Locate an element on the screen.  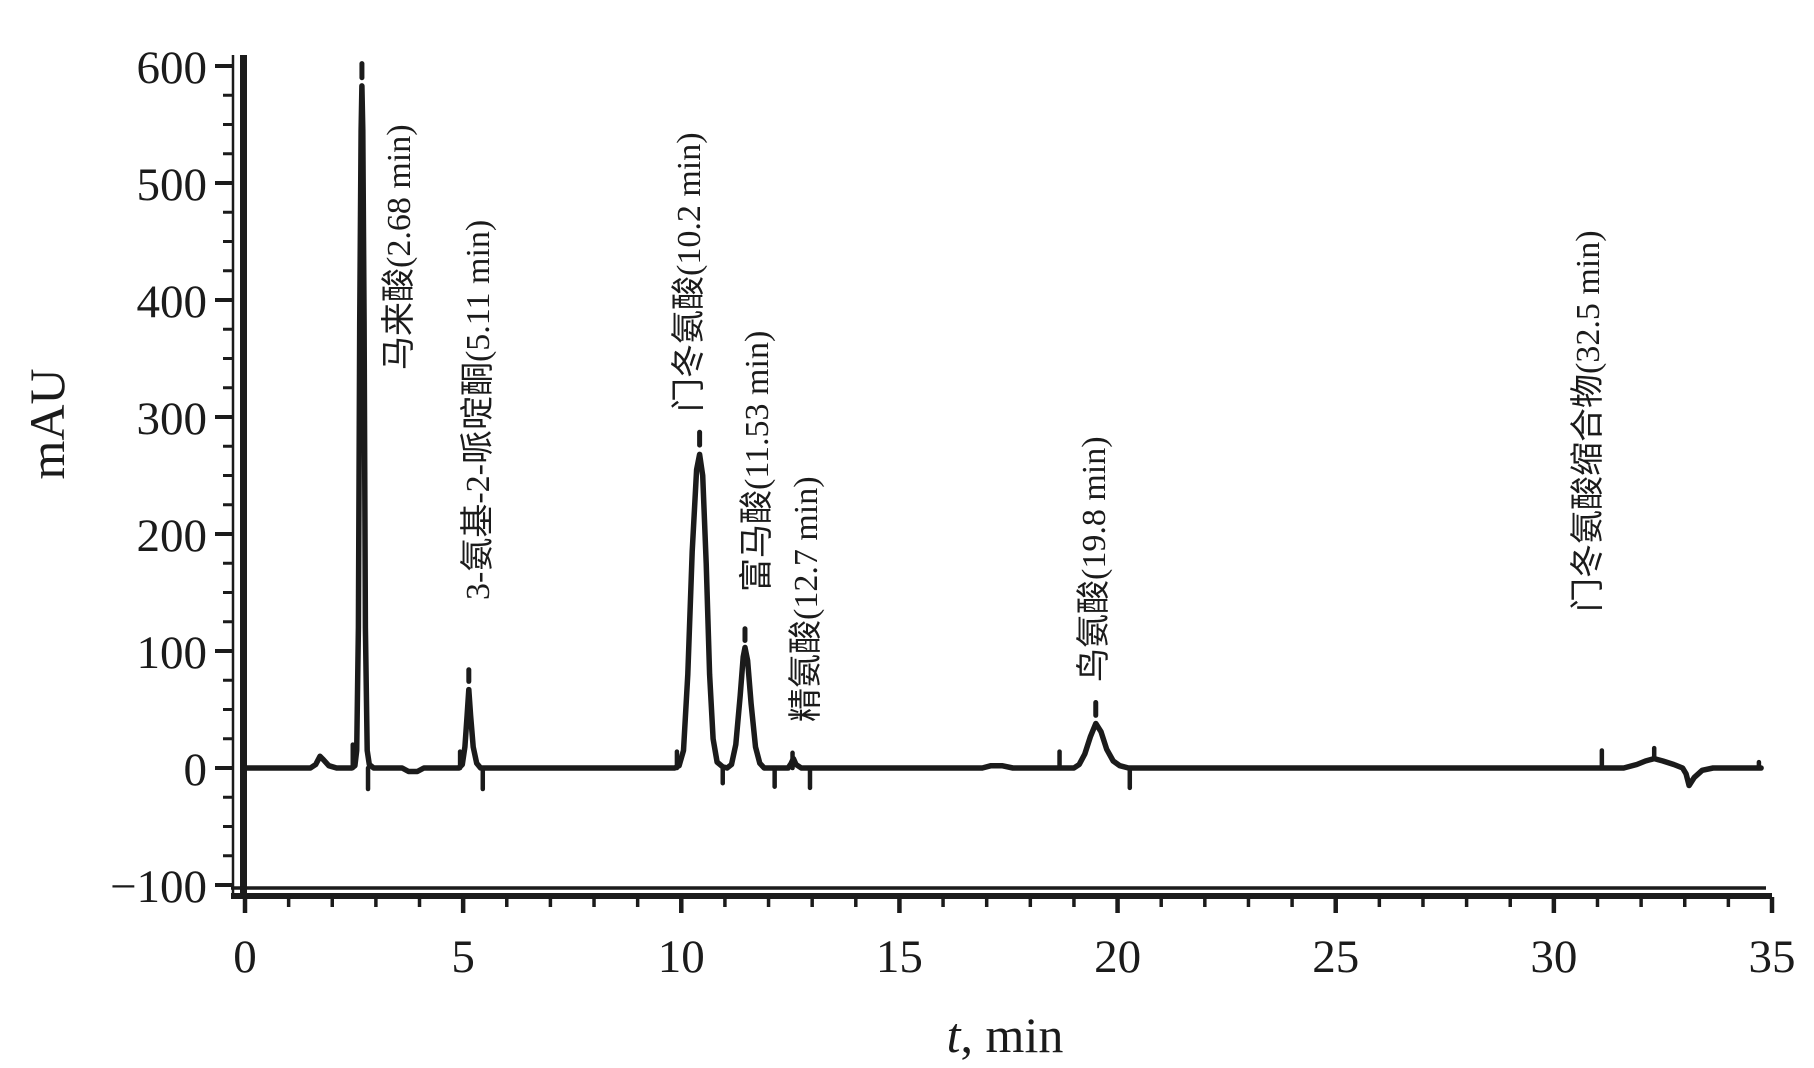
peak-label: 精氨酸(12.7 min) is located at coordinates (806, 599).